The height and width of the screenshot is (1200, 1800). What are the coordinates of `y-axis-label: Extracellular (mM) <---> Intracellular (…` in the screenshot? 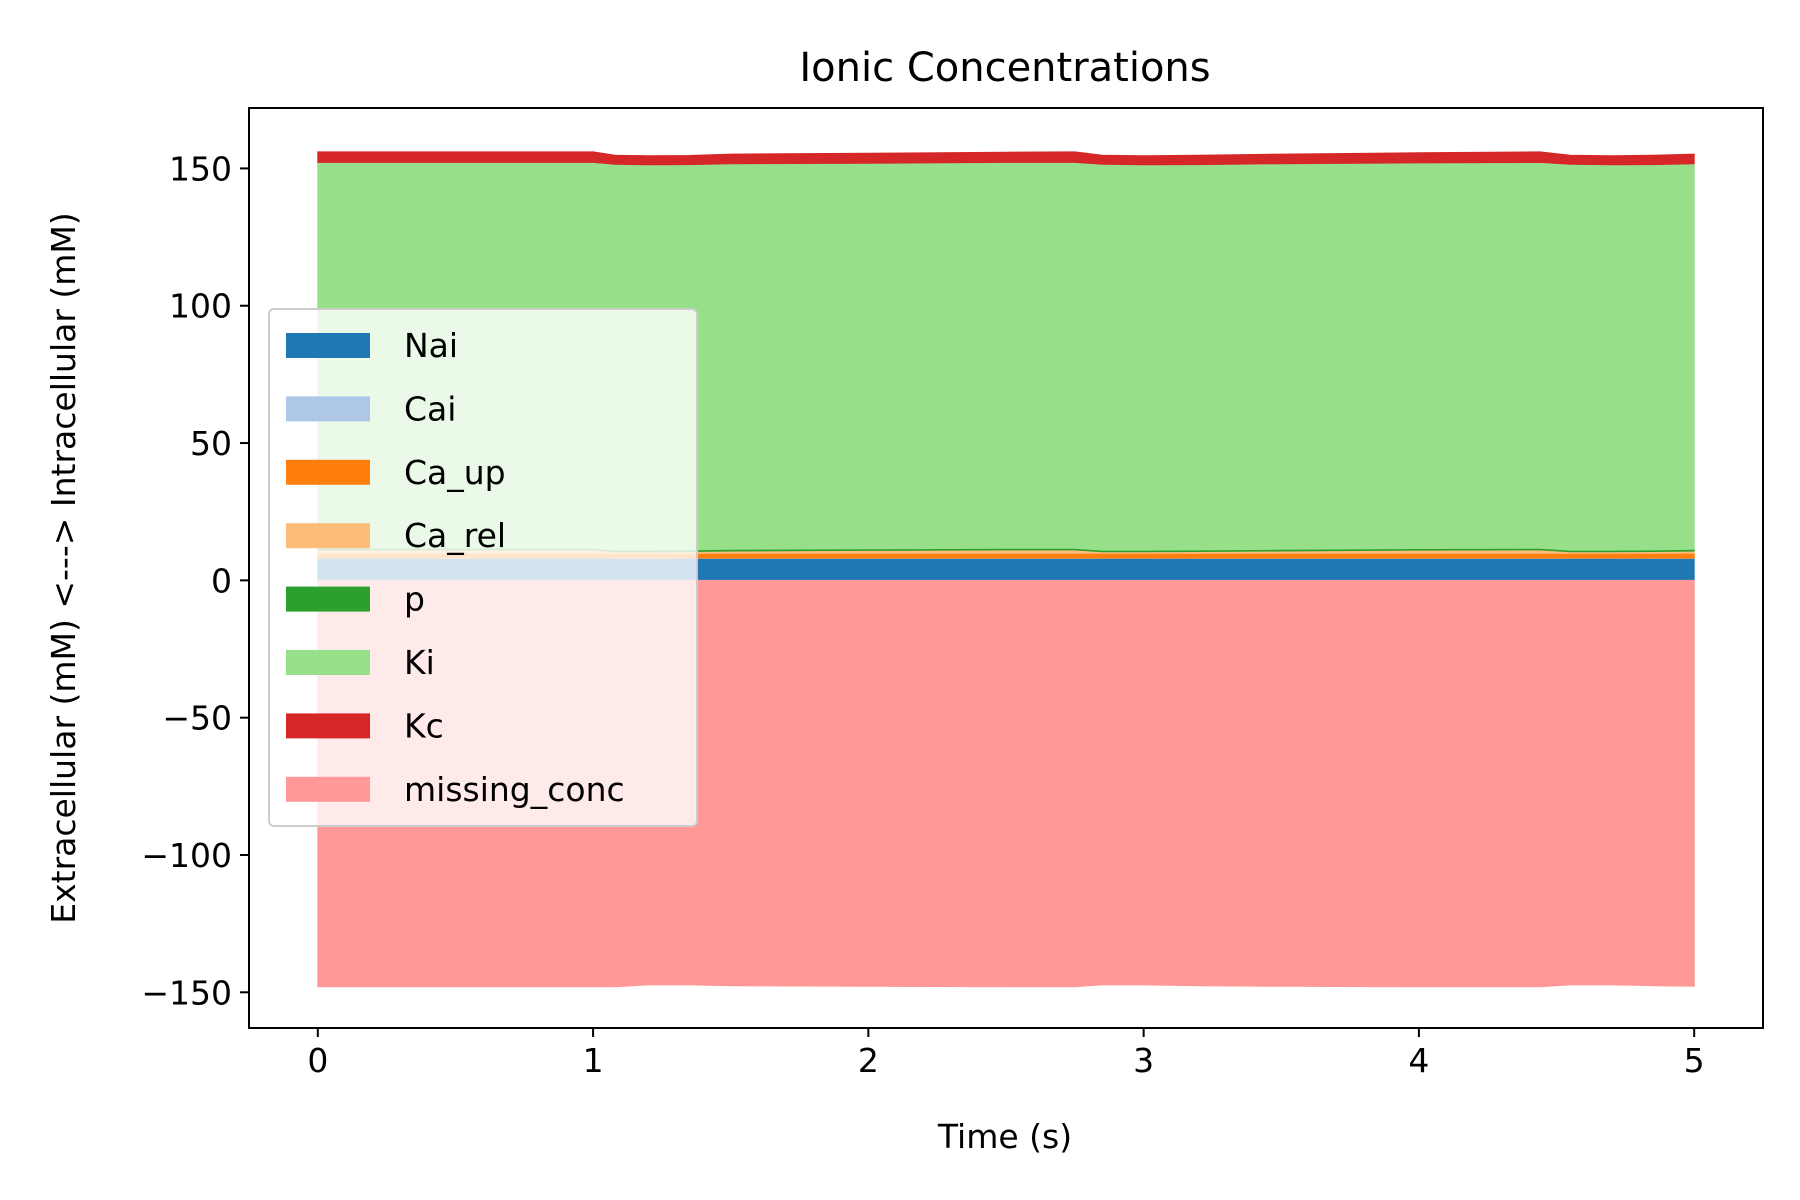 It's located at (63, 568).